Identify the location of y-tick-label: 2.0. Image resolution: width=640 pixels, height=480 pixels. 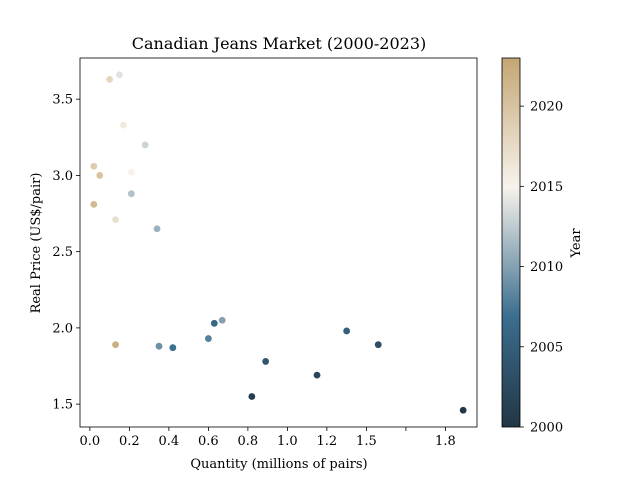
(62, 328).